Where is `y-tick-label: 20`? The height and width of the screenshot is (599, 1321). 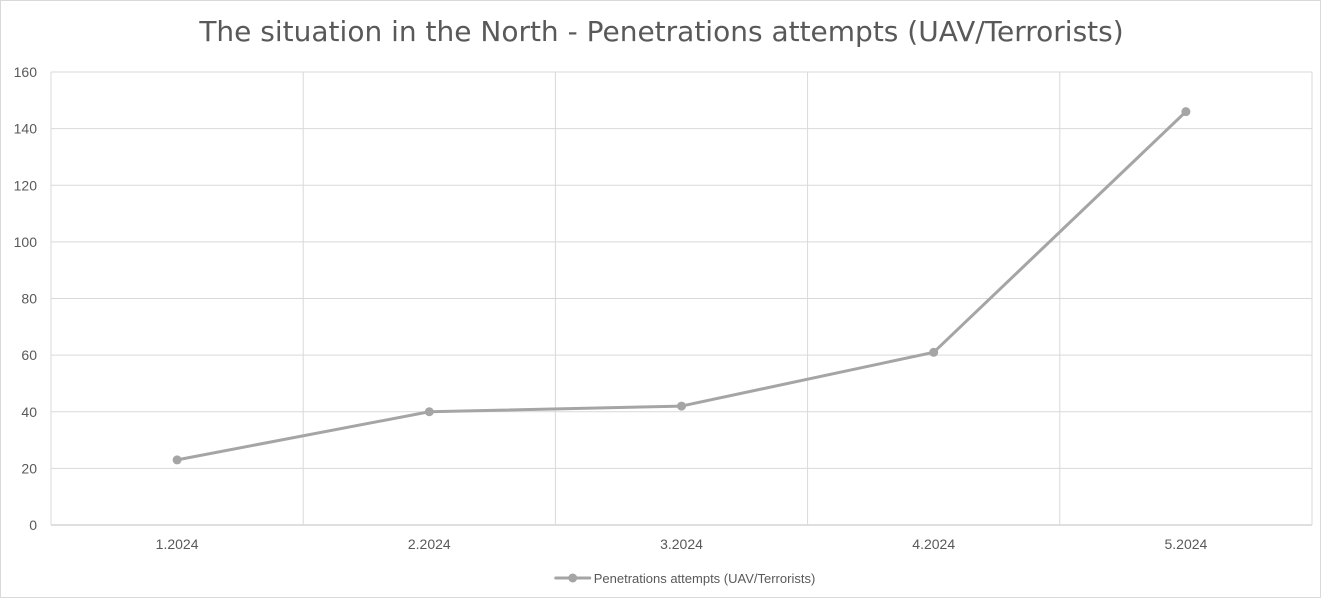 y-tick-label: 20 is located at coordinates (29, 468).